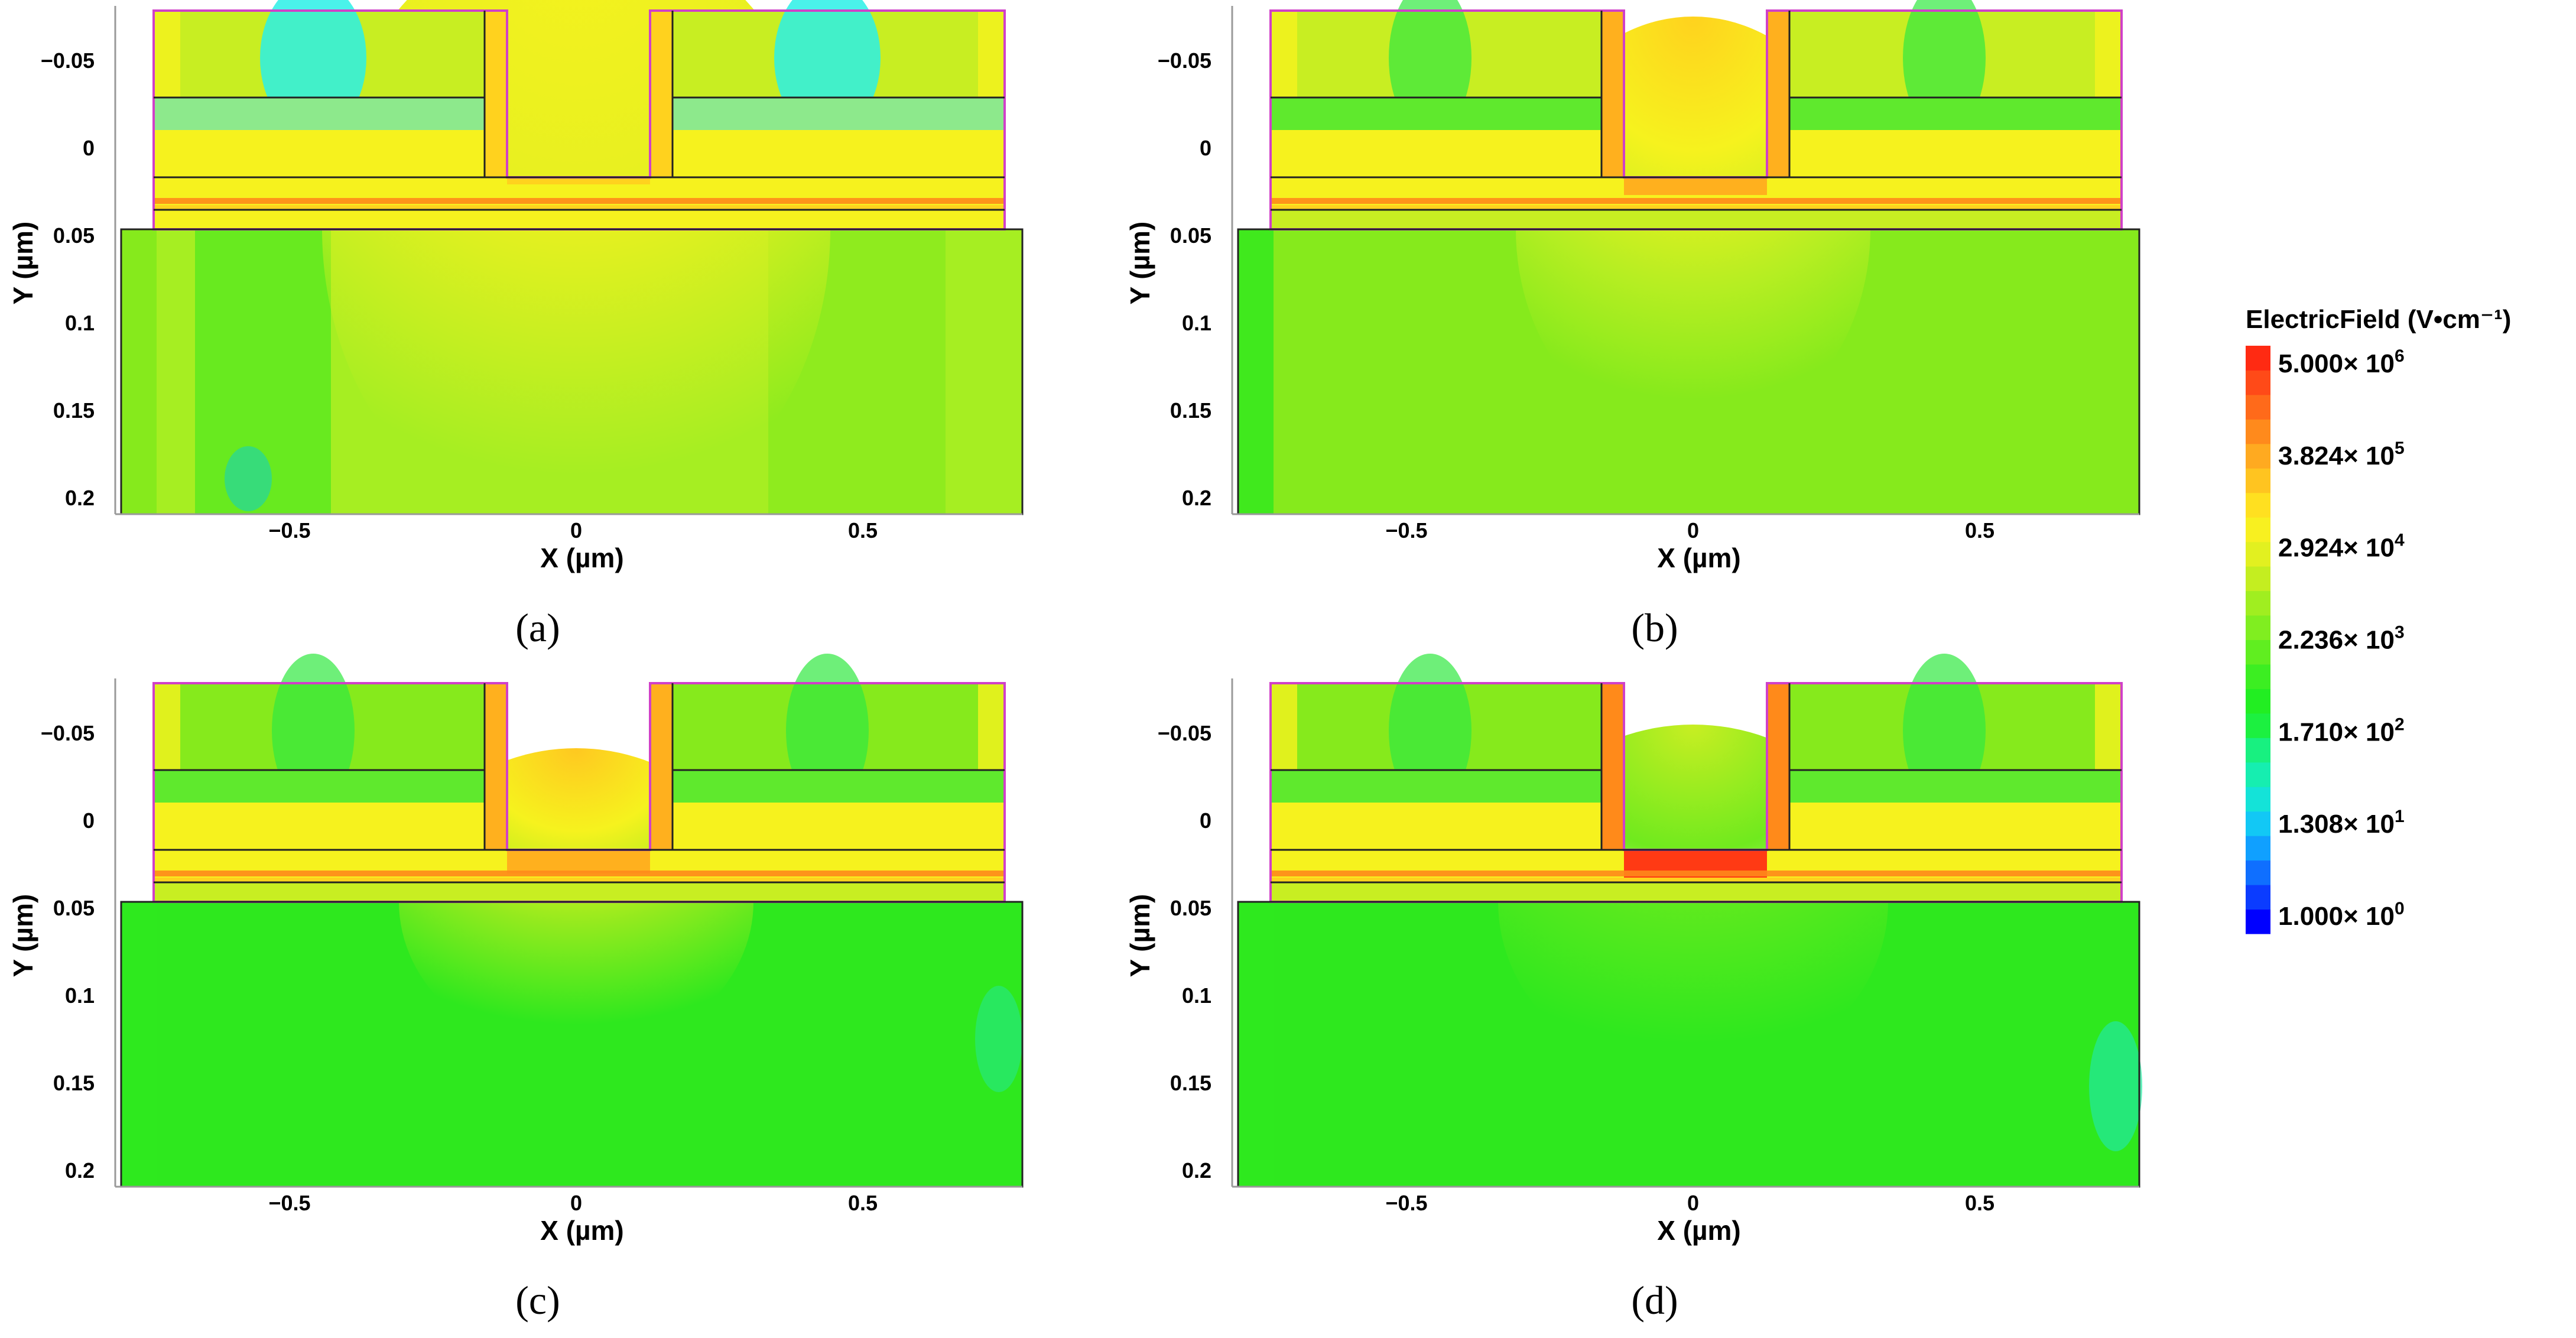  I want to click on colorbar-tick-label: 3.824× 105, so click(2341, 454).